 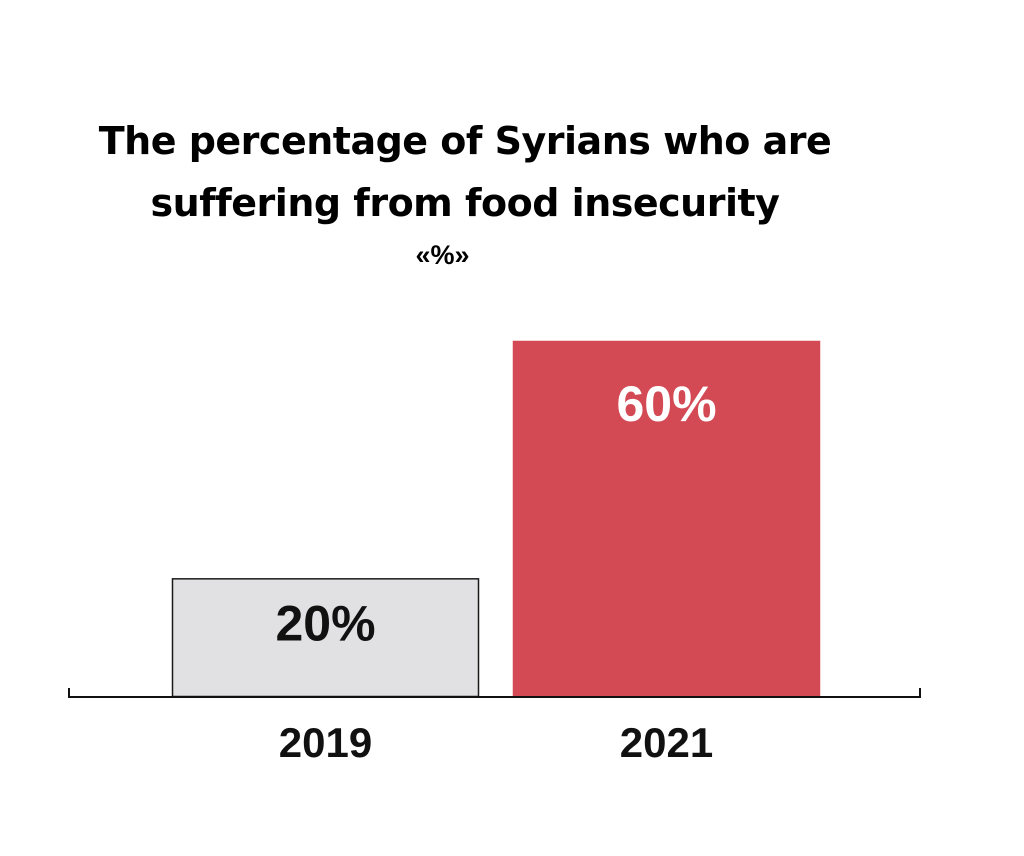 What do you see at coordinates (325, 742) in the screenshot?
I see `category-label-2019: 2019` at bounding box center [325, 742].